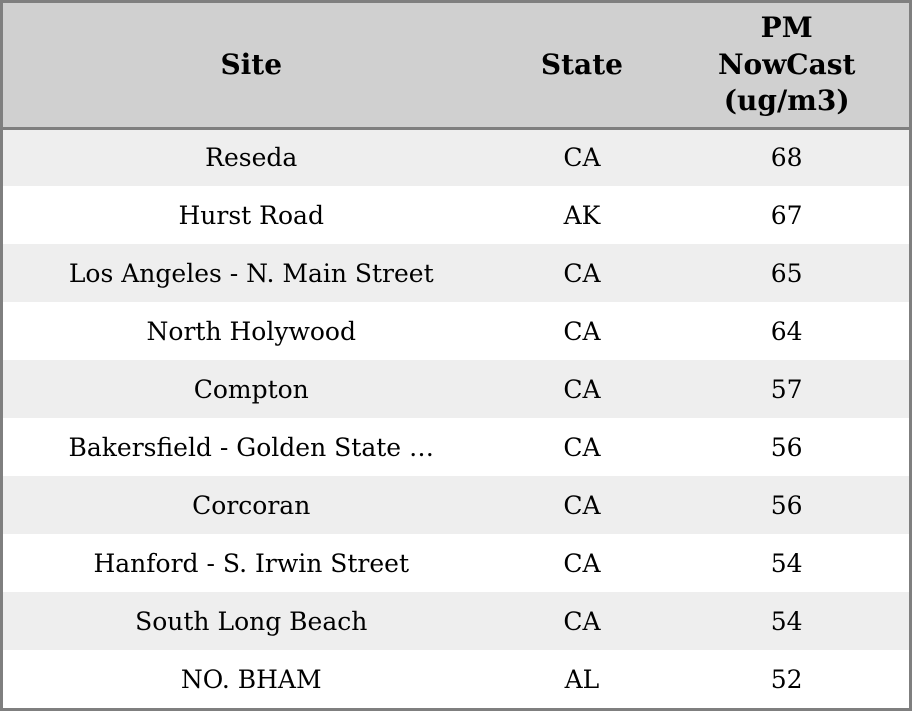 This screenshot has height=711, width=912. I want to click on pm-cell: 52, so click(786, 679).